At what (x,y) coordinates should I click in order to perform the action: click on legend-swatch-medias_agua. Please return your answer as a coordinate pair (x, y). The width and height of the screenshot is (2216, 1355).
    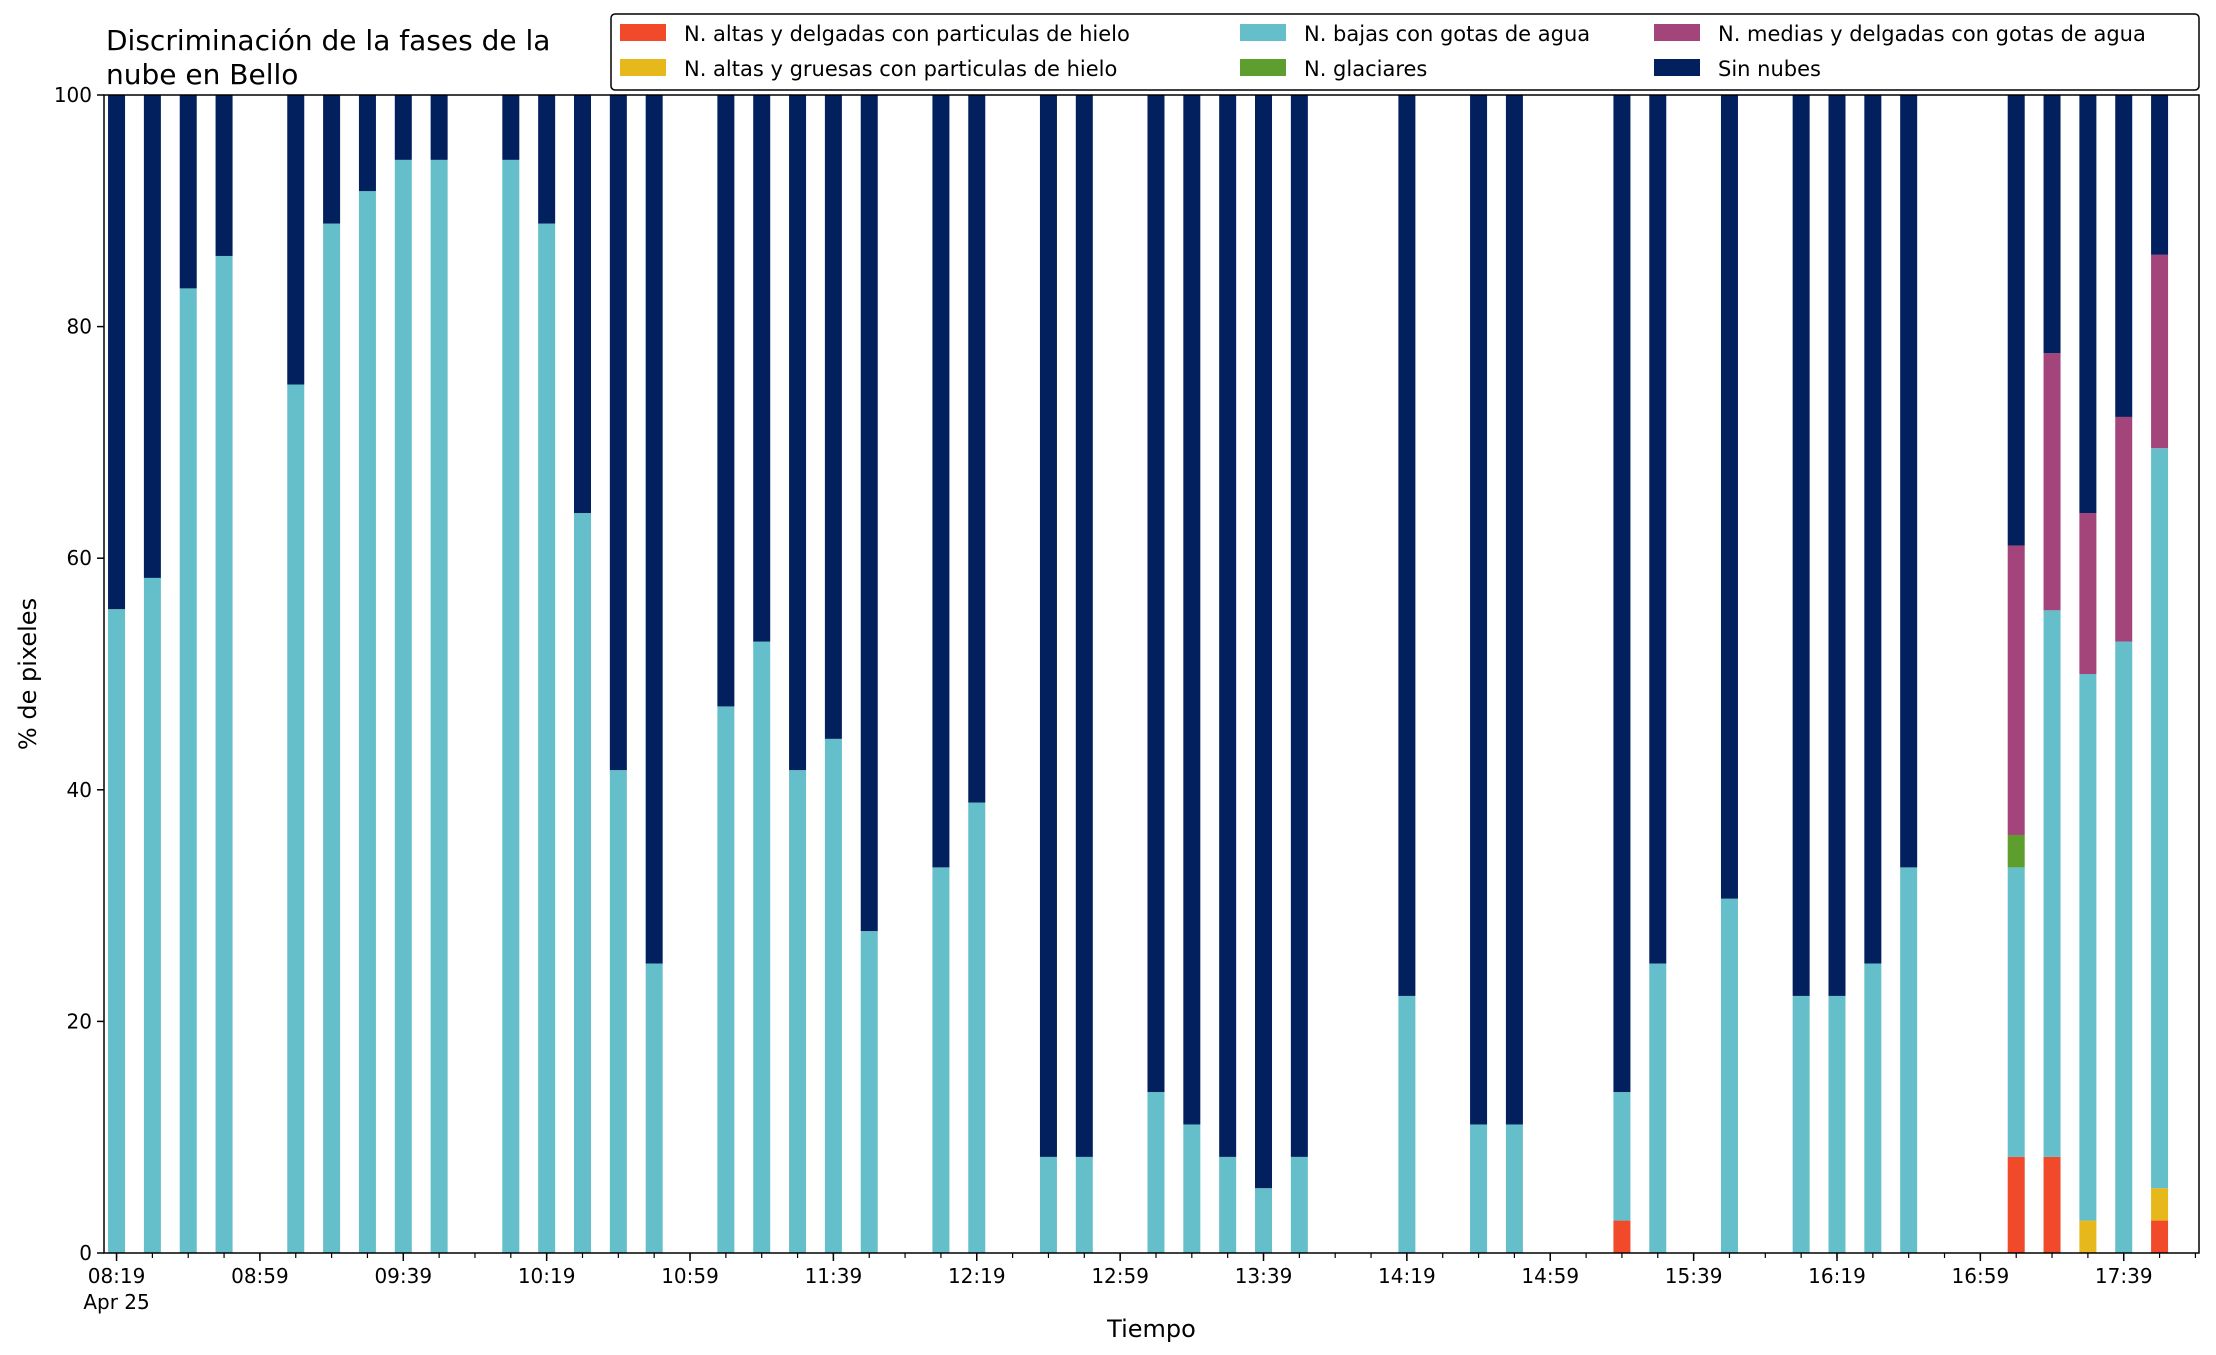
    Looking at the image, I should click on (1677, 32).